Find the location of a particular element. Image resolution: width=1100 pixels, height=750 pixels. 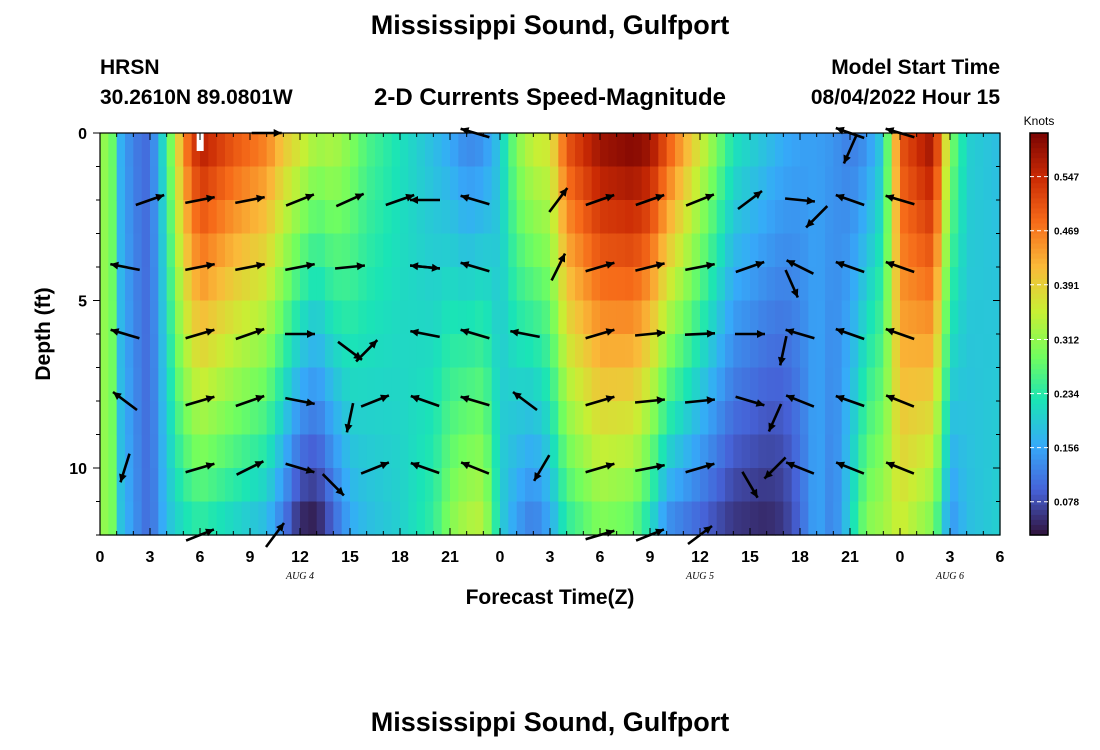

y-axis-label: Depth (ft) is located at coordinates (43, 333).